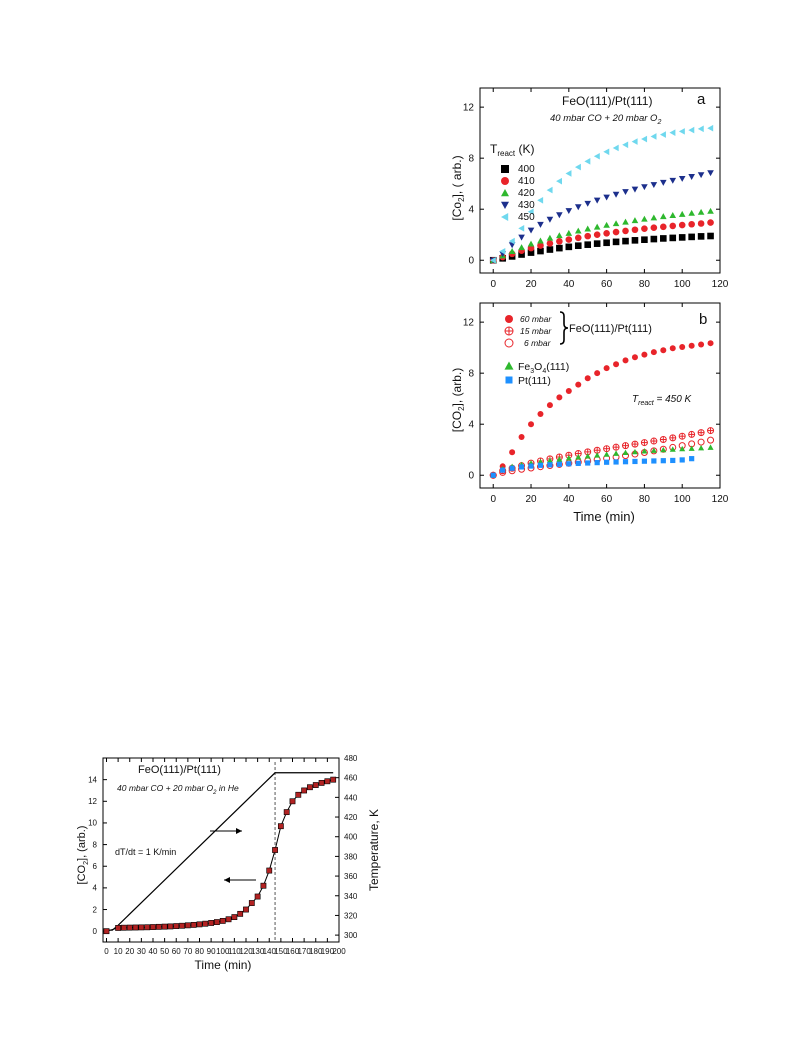 The width and height of the screenshot is (793, 1057). What do you see at coordinates (187, 951) in the screenshot?
I see `x-tick-label: 70` at bounding box center [187, 951].